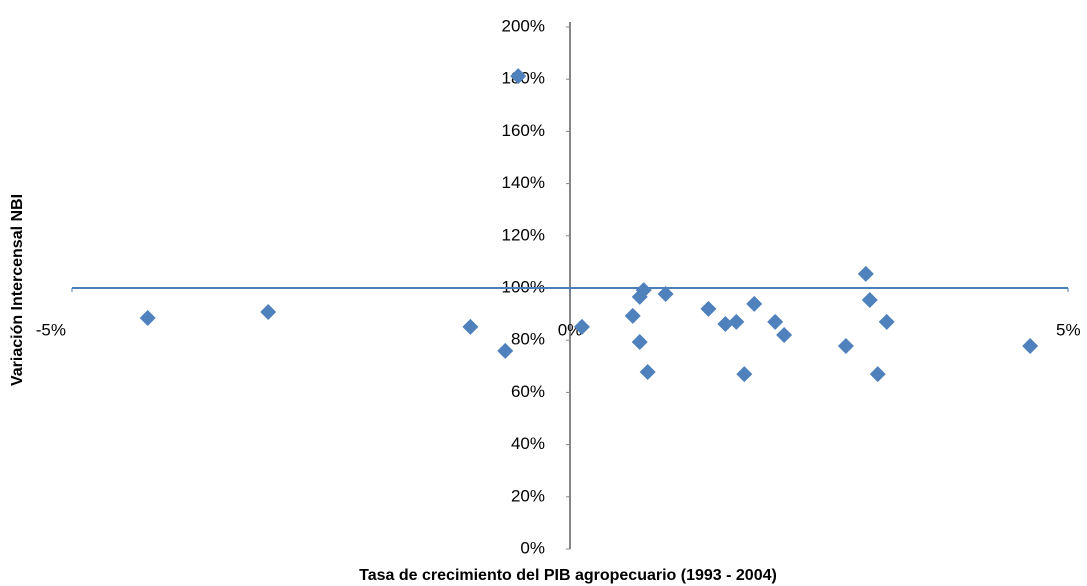 Image resolution: width=1087 pixels, height=586 pixels. Describe the element at coordinates (1068, 329) in the screenshot. I see `x-tick-label: 5%` at that location.